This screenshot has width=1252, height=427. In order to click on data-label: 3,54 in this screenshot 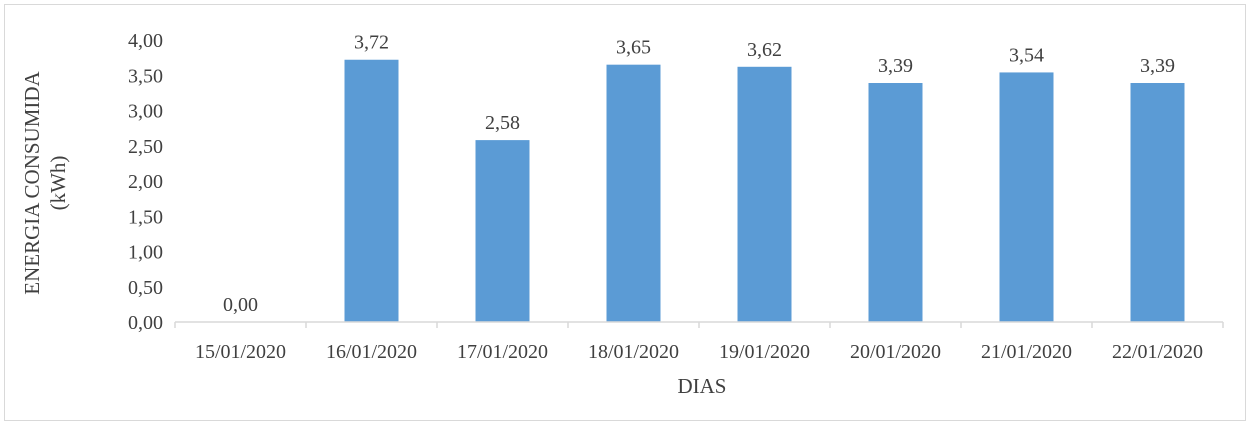, I will do `click(1026, 55)`.